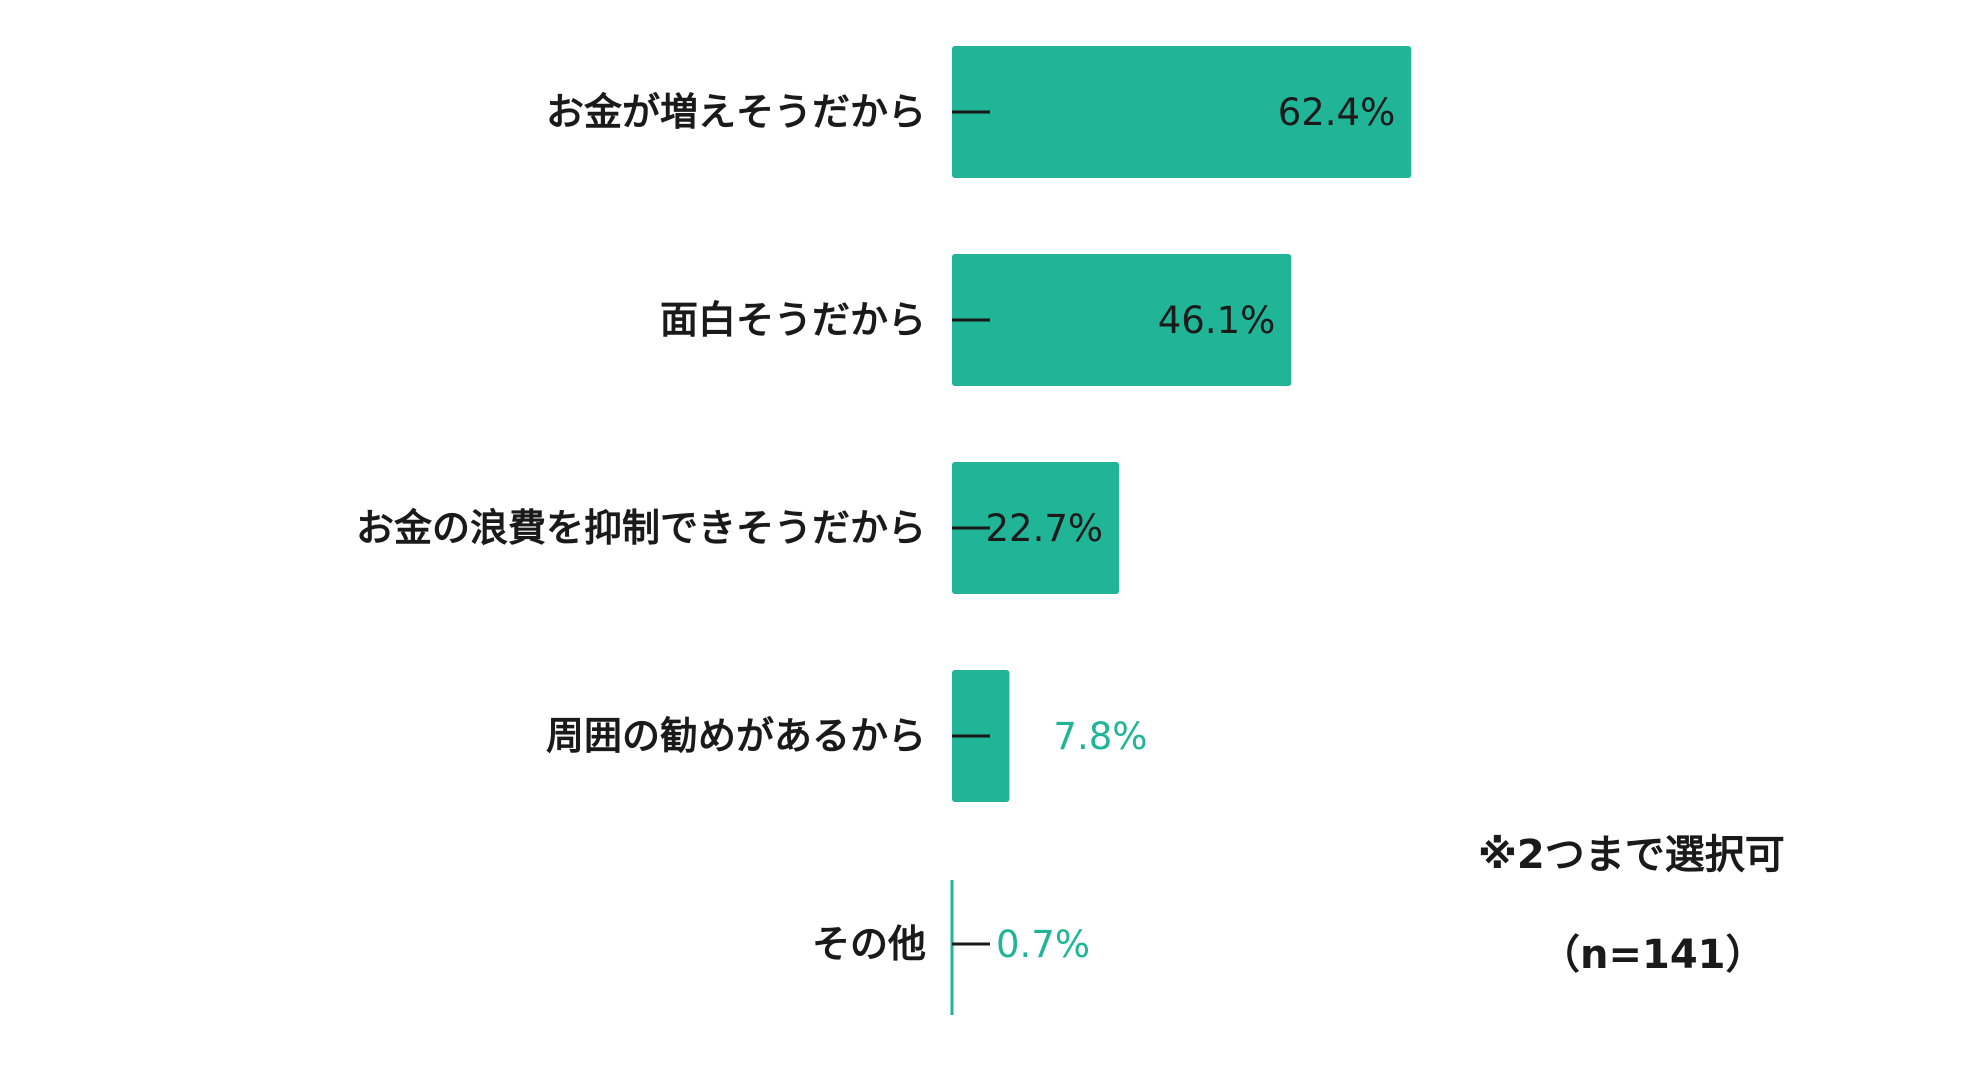 The image size is (1970, 1068). What do you see at coordinates (793, 320) in the screenshot?
I see `category-label-2: 面白そうだから` at bounding box center [793, 320].